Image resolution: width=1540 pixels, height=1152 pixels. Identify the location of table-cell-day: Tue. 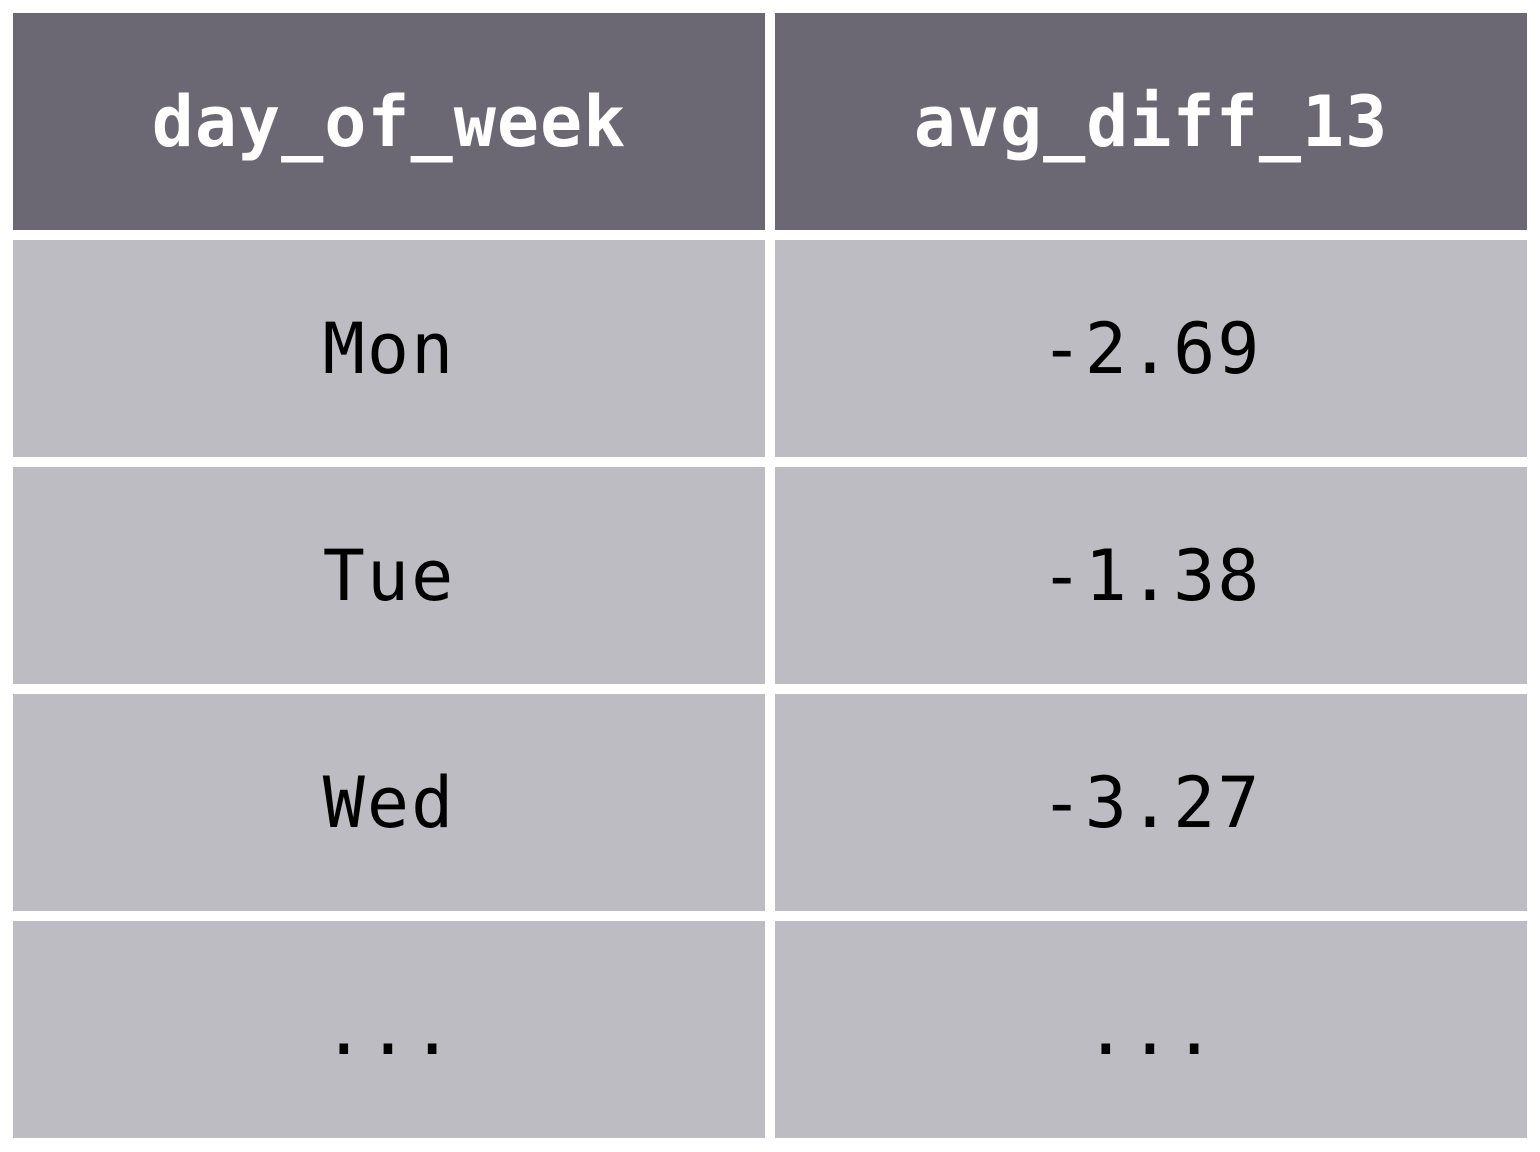
(389, 575).